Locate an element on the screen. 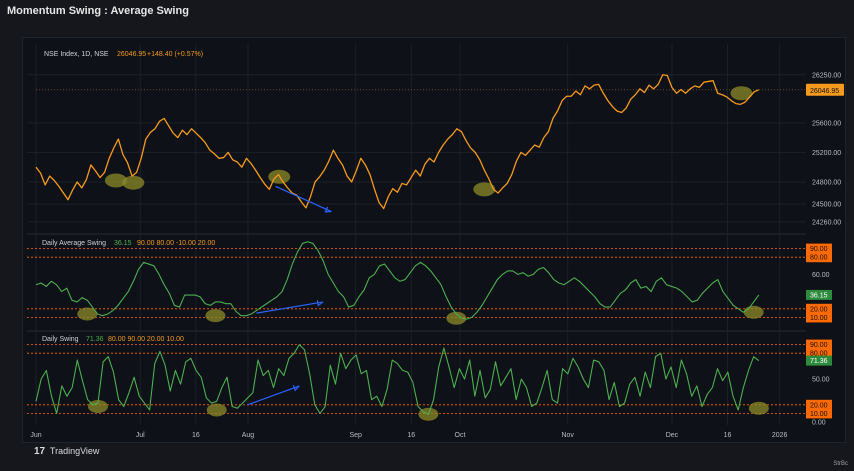  avg-swing-legend-levels: 90.00 80.00 -10.00 20.00 is located at coordinates (176, 243).